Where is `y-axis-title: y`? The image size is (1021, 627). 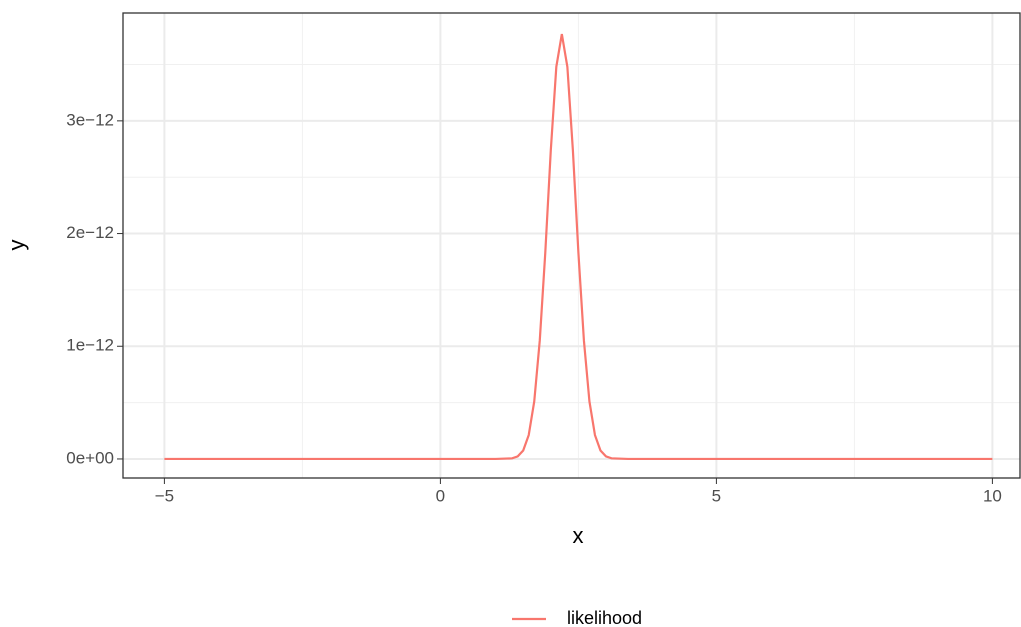
y-axis-title: y is located at coordinates (16, 245).